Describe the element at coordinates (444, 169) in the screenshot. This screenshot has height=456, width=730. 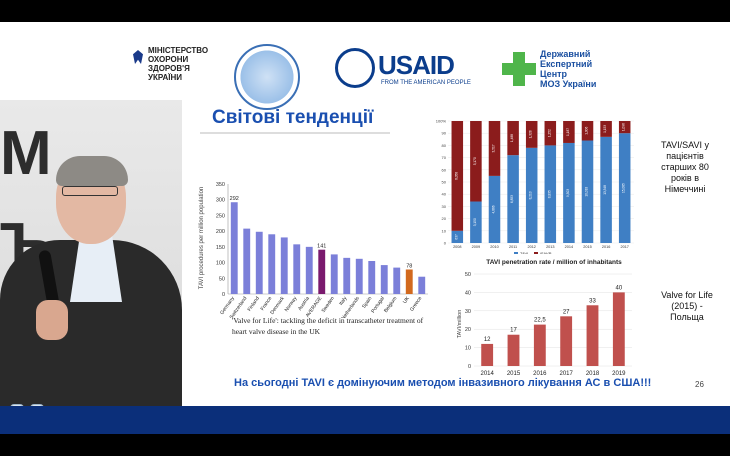
I see `chart2-ytick: 60` at that location.